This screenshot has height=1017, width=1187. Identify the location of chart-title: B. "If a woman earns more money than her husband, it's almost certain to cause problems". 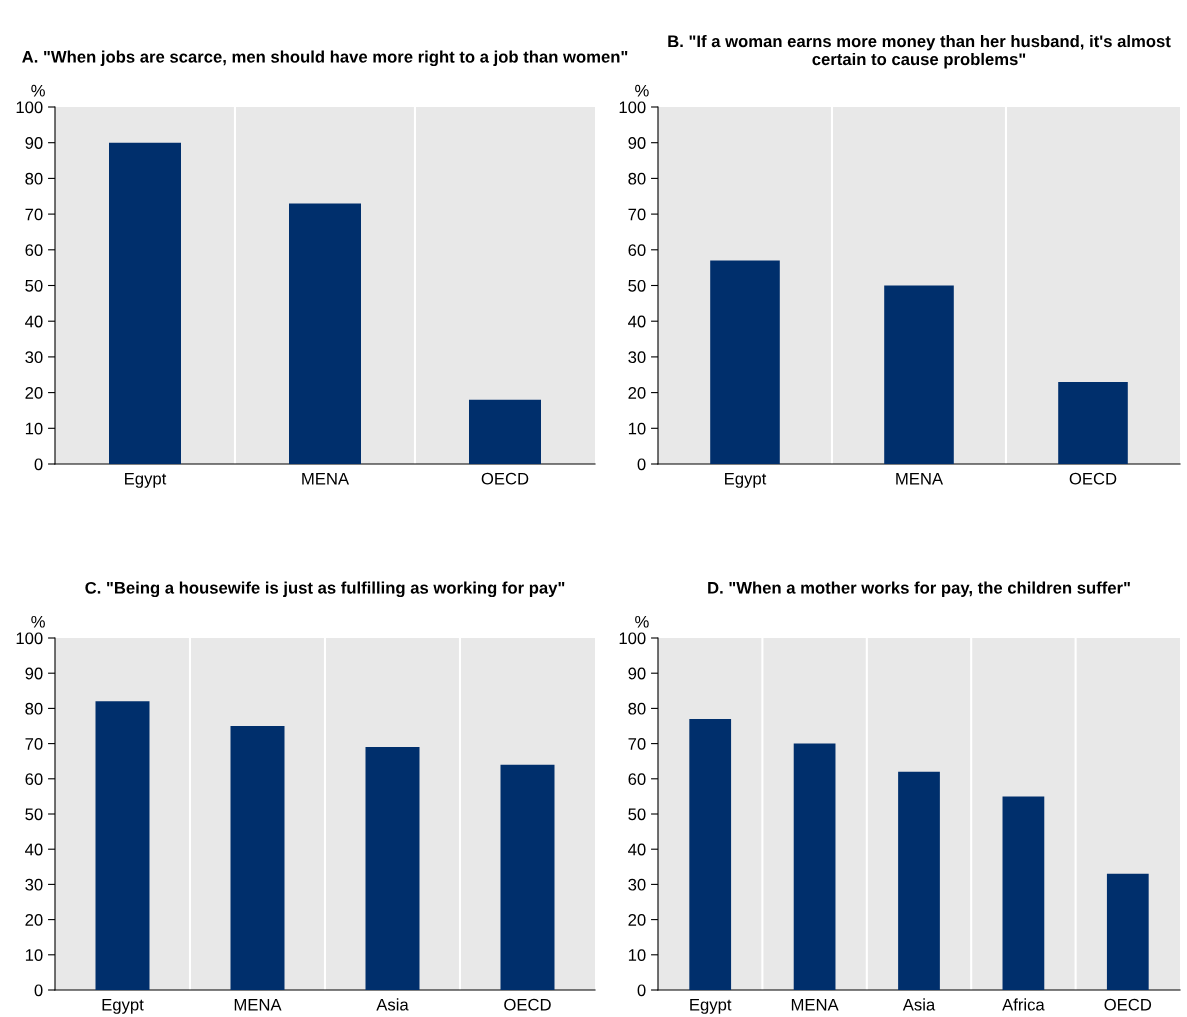
(919, 51).